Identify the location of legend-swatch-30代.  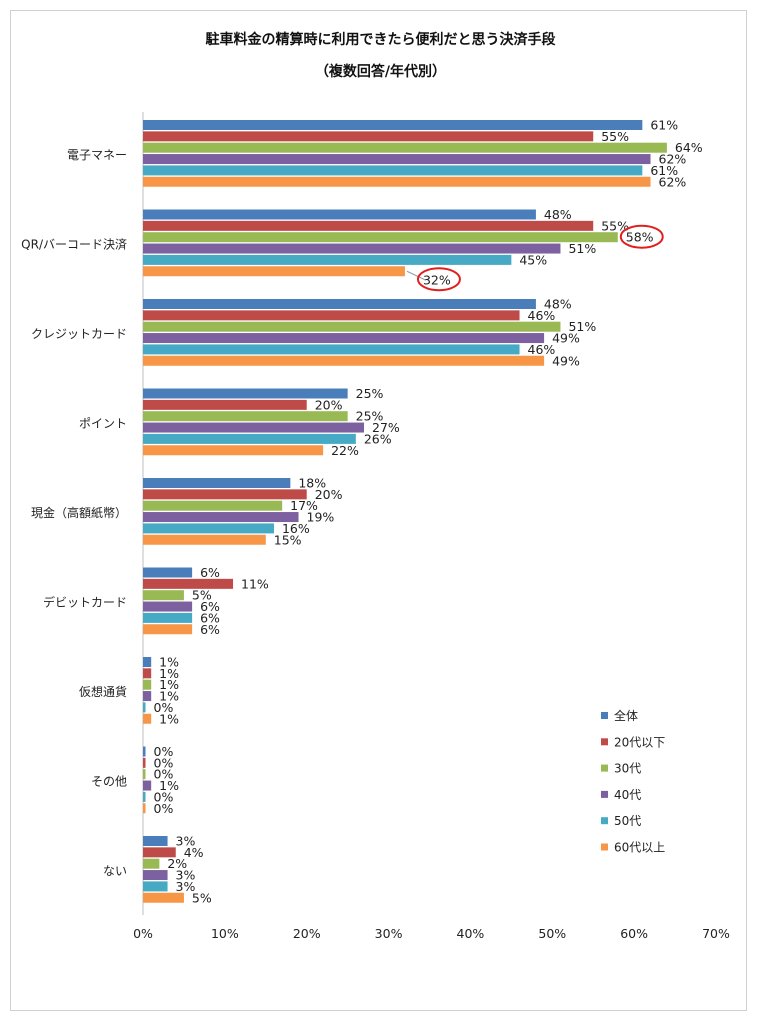
(604, 768).